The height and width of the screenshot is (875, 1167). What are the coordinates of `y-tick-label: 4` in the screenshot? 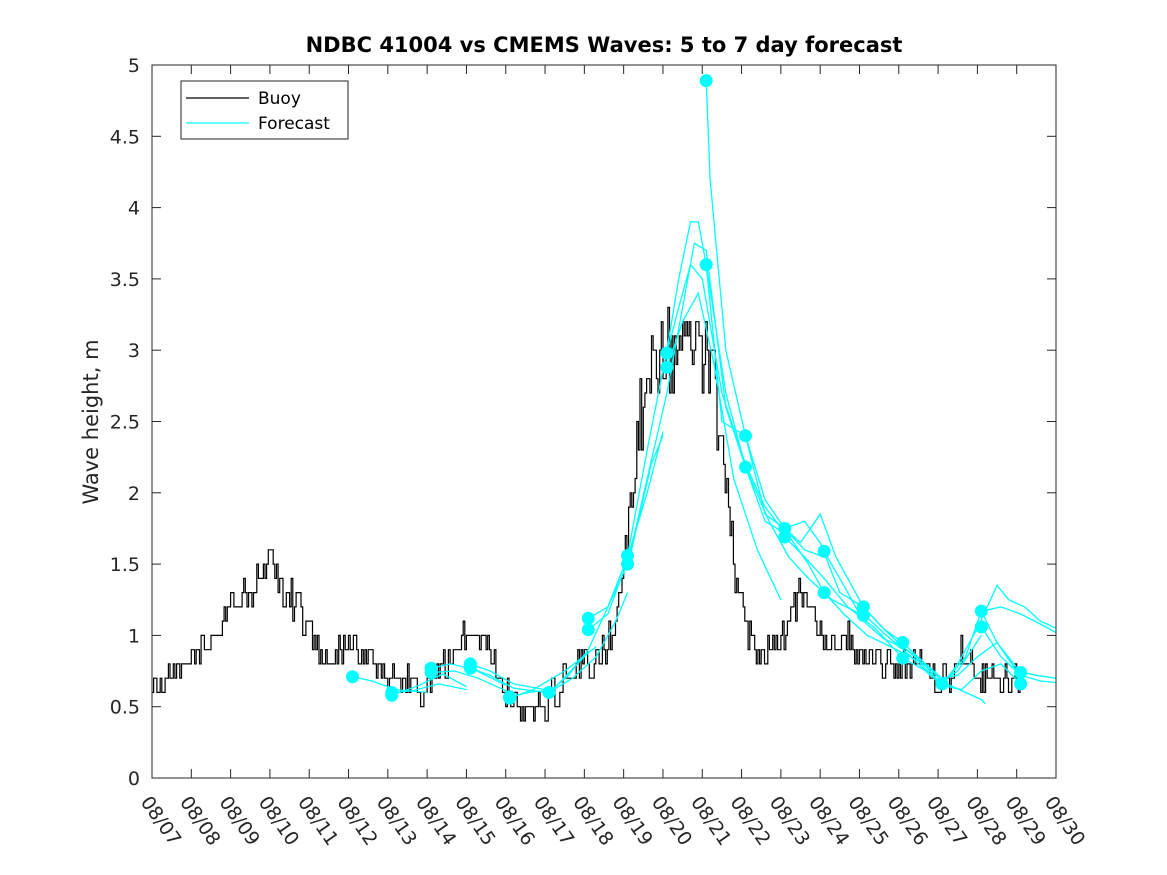 It's located at (134, 209).